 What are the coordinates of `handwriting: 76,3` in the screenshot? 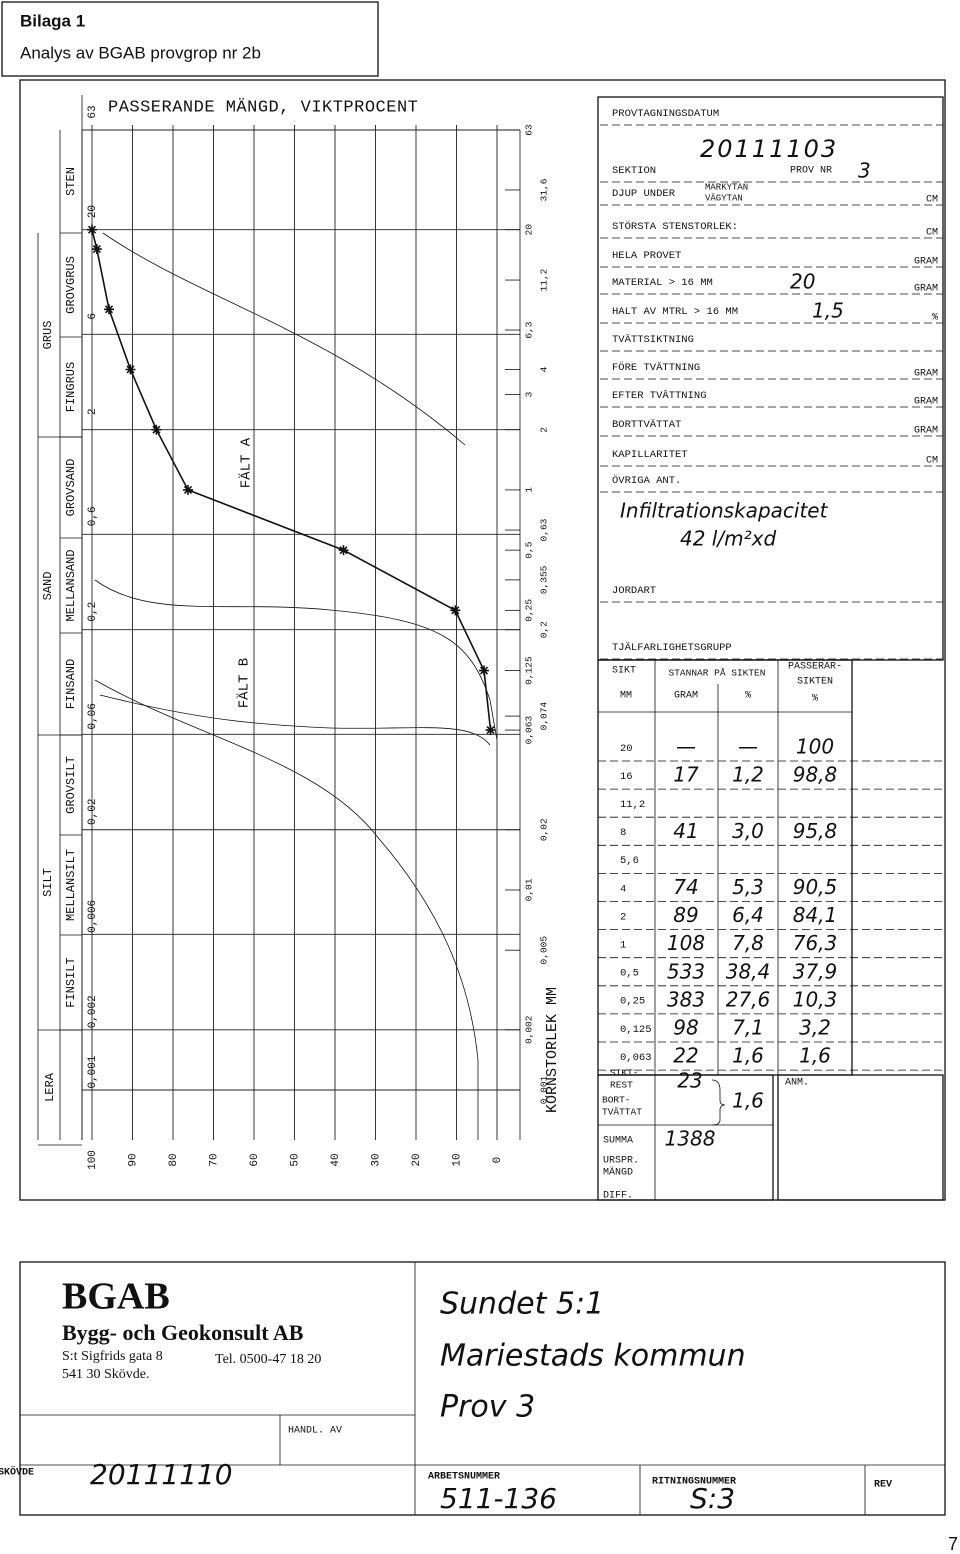 It's located at (815, 943).